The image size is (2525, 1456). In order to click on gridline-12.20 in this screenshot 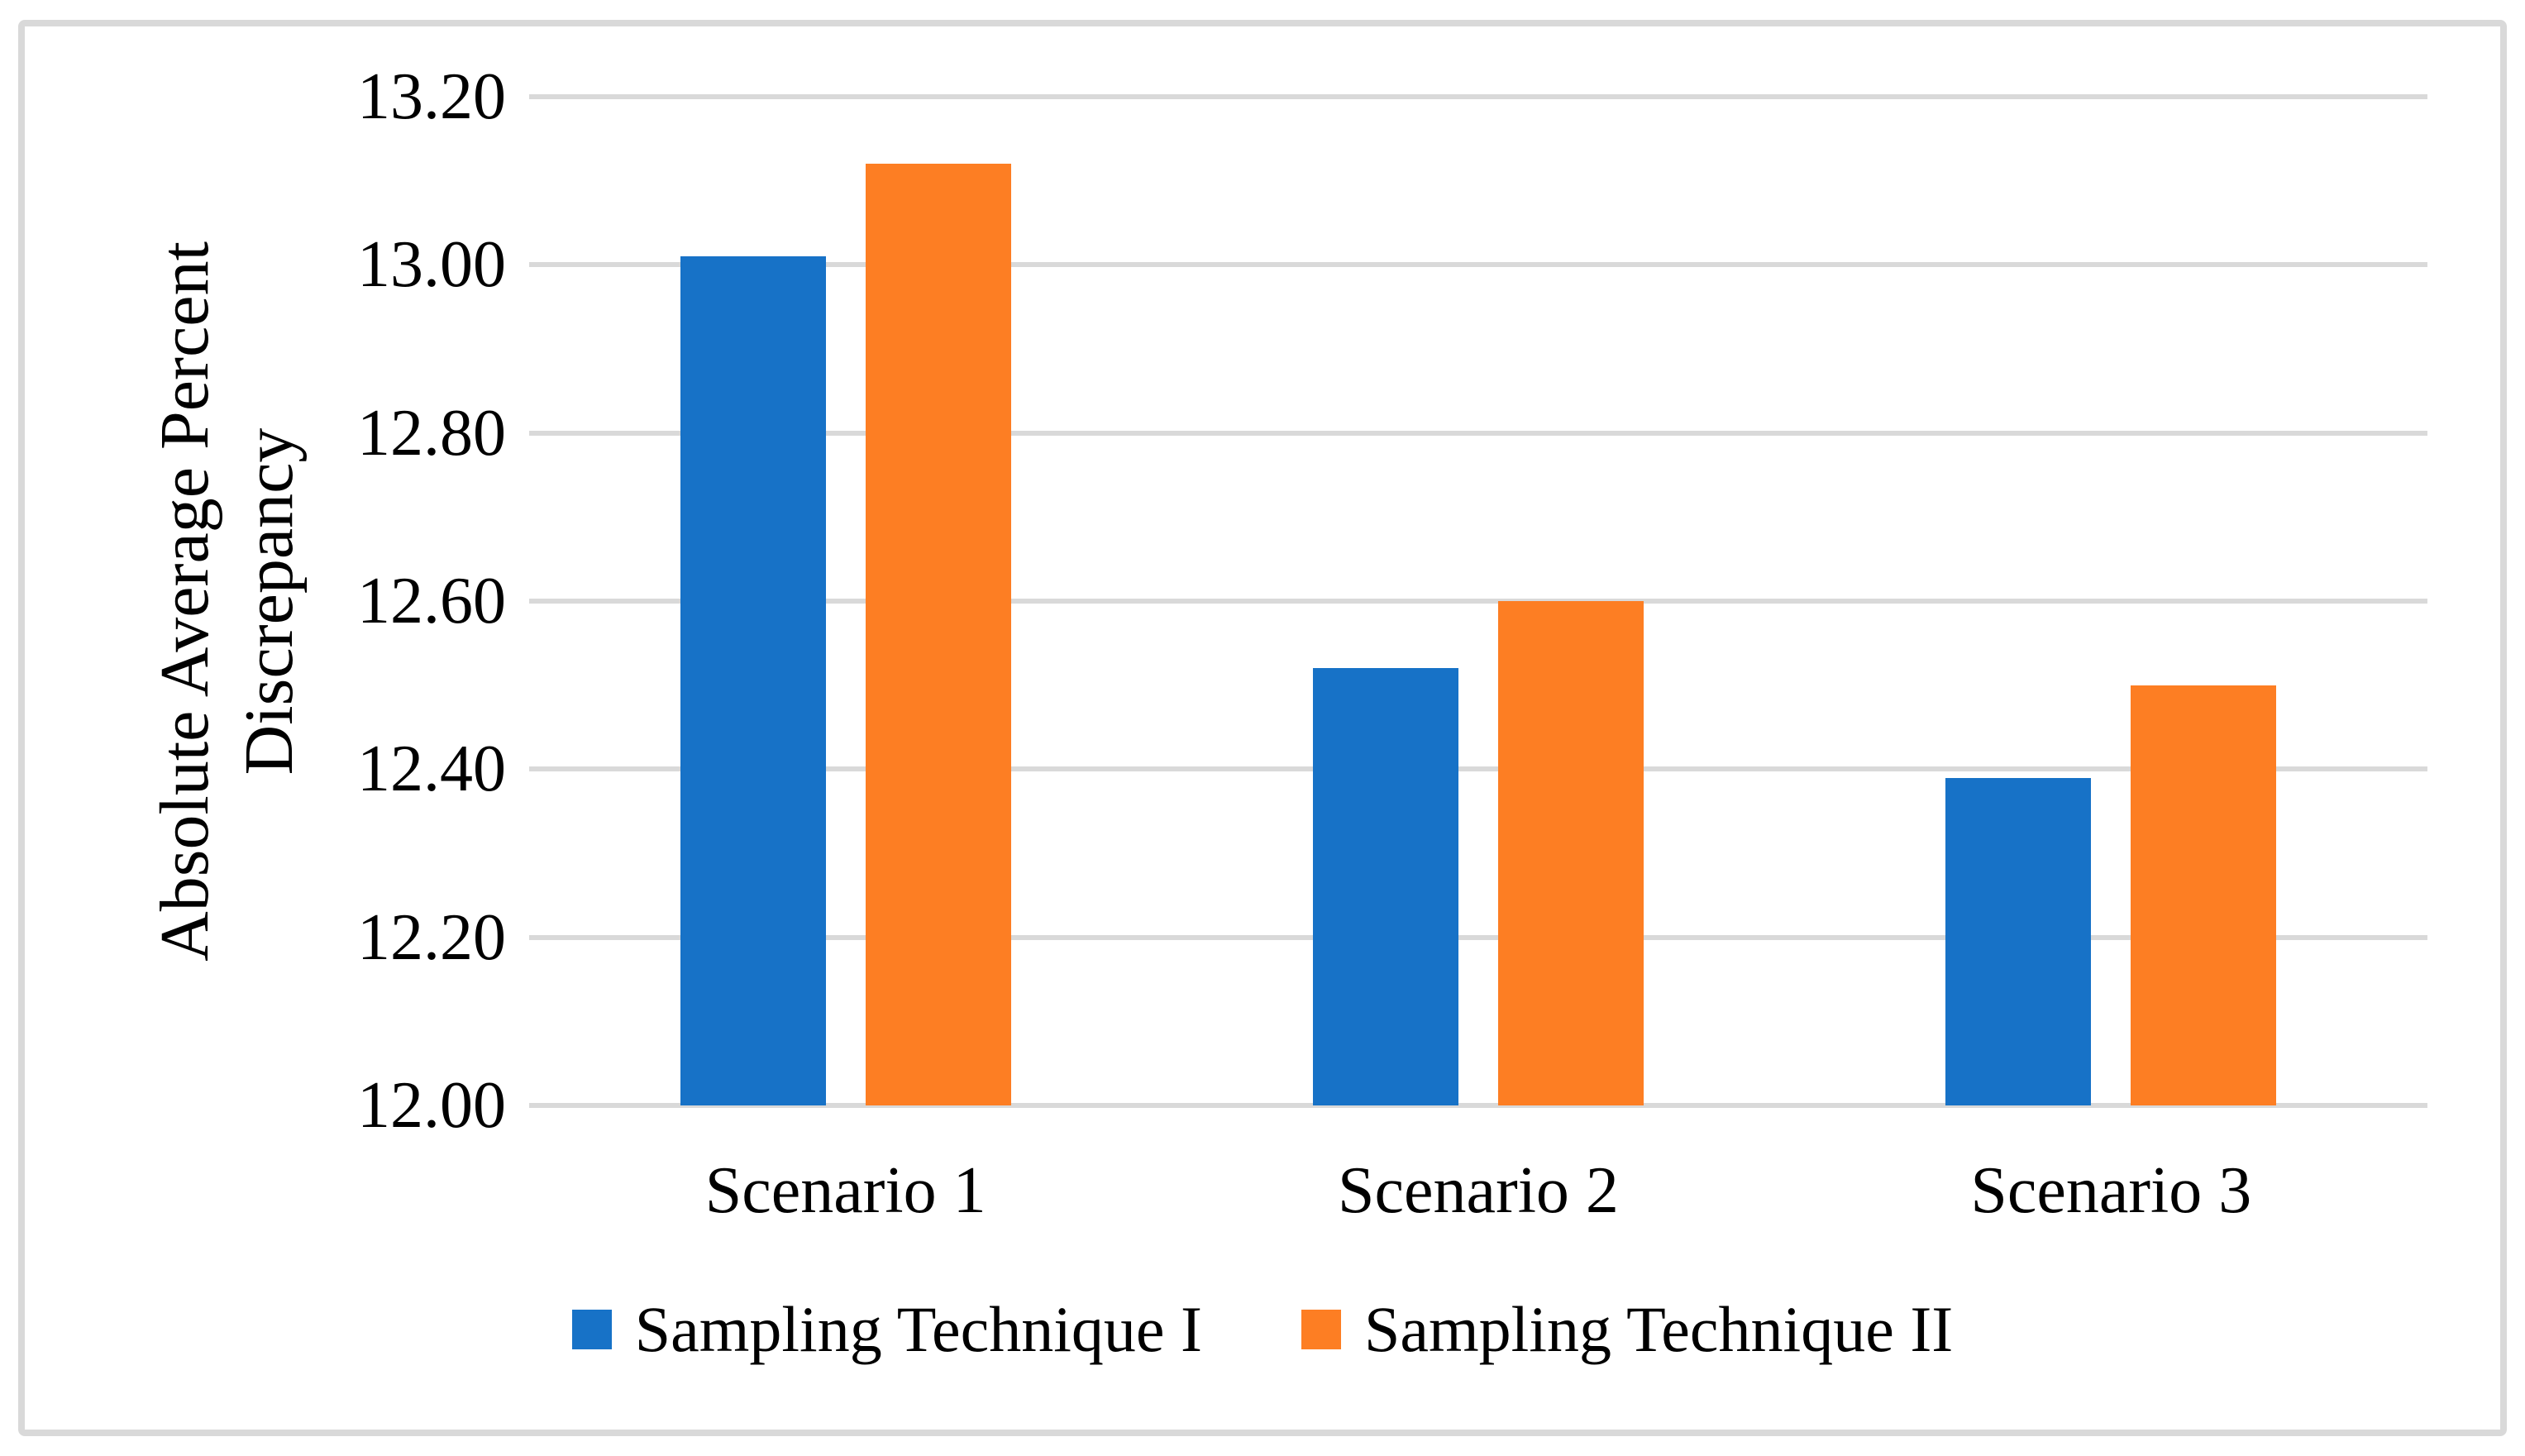, I will do `click(1478, 937)`.